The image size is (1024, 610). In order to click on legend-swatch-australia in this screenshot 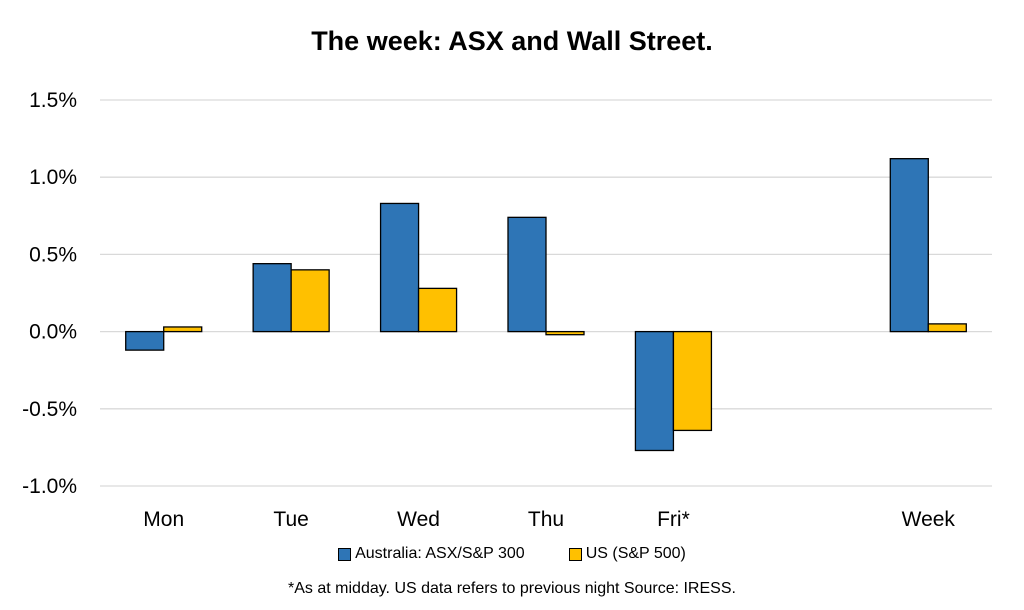, I will do `click(345, 554)`.